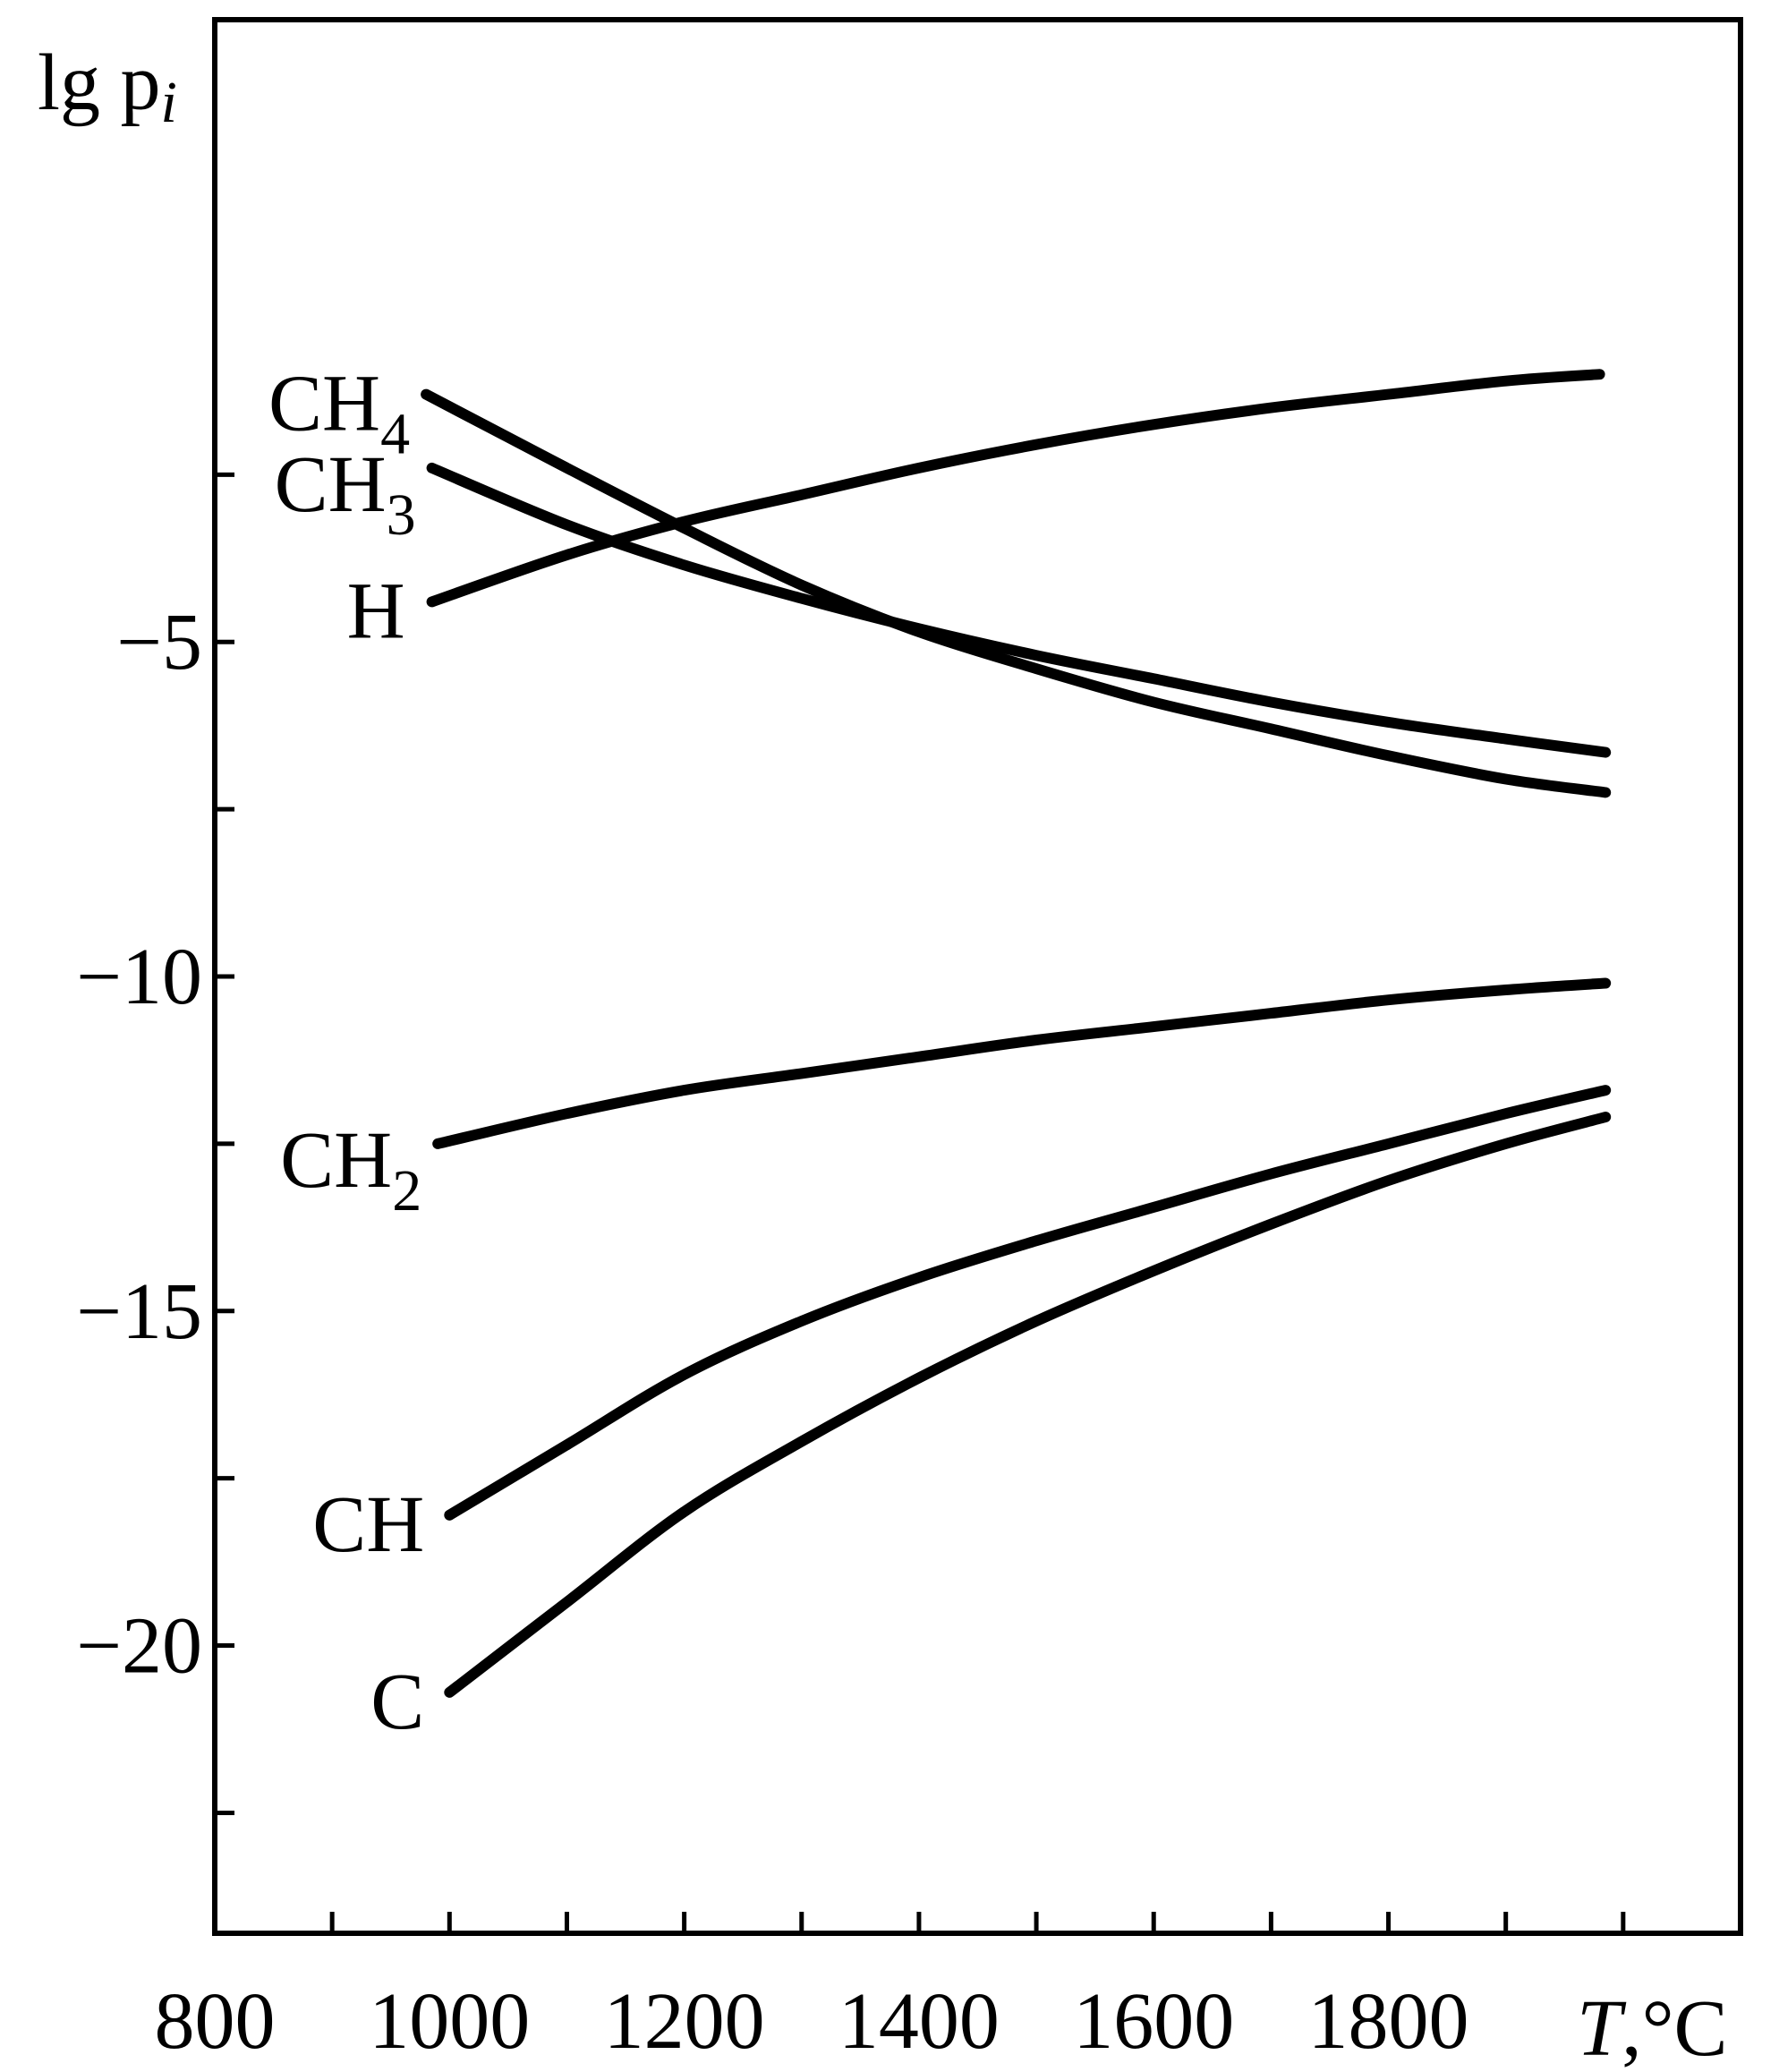 Image resolution: width=1779 pixels, height=2072 pixels. Describe the element at coordinates (139, 1311) in the screenshot. I see `y-tick-label: −15` at that location.